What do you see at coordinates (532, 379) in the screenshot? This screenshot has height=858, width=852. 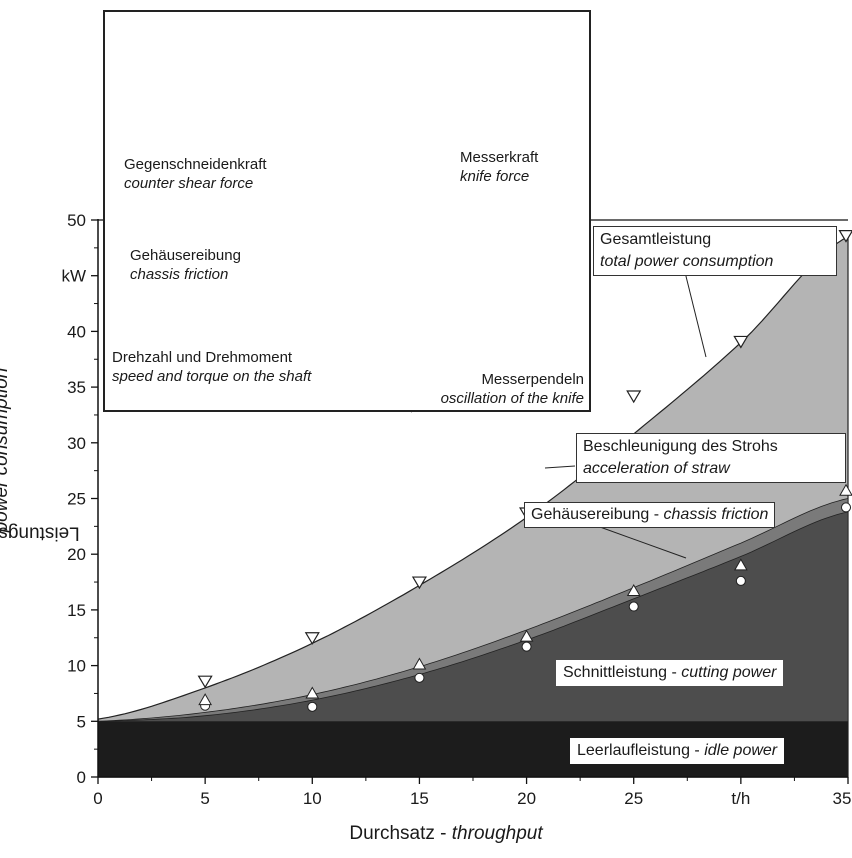 I see `inset-label-oscillation-main: Messerpendeln` at bounding box center [532, 379].